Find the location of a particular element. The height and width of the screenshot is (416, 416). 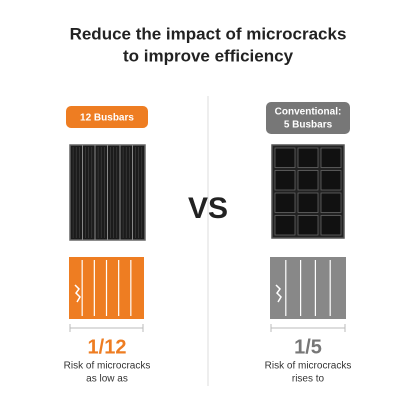

cell-diagram is located at coordinates (308, 288).